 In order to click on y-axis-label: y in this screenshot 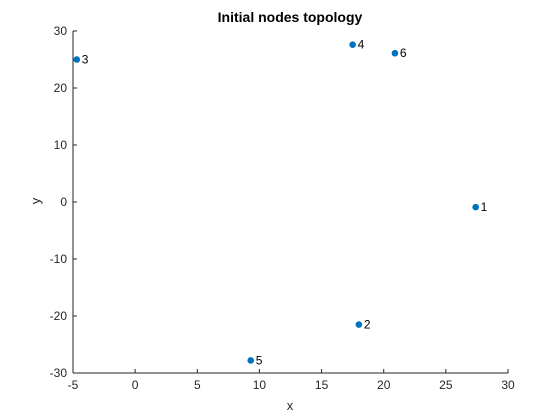, I will do `click(35, 200)`.